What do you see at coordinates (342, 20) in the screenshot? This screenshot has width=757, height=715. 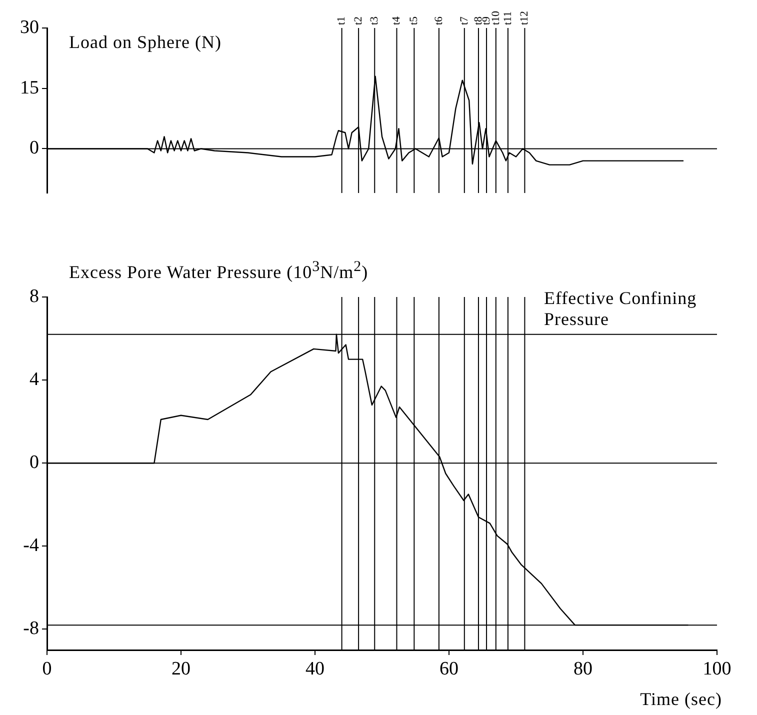 I see `ref-line-label: t1` at bounding box center [342, 20].